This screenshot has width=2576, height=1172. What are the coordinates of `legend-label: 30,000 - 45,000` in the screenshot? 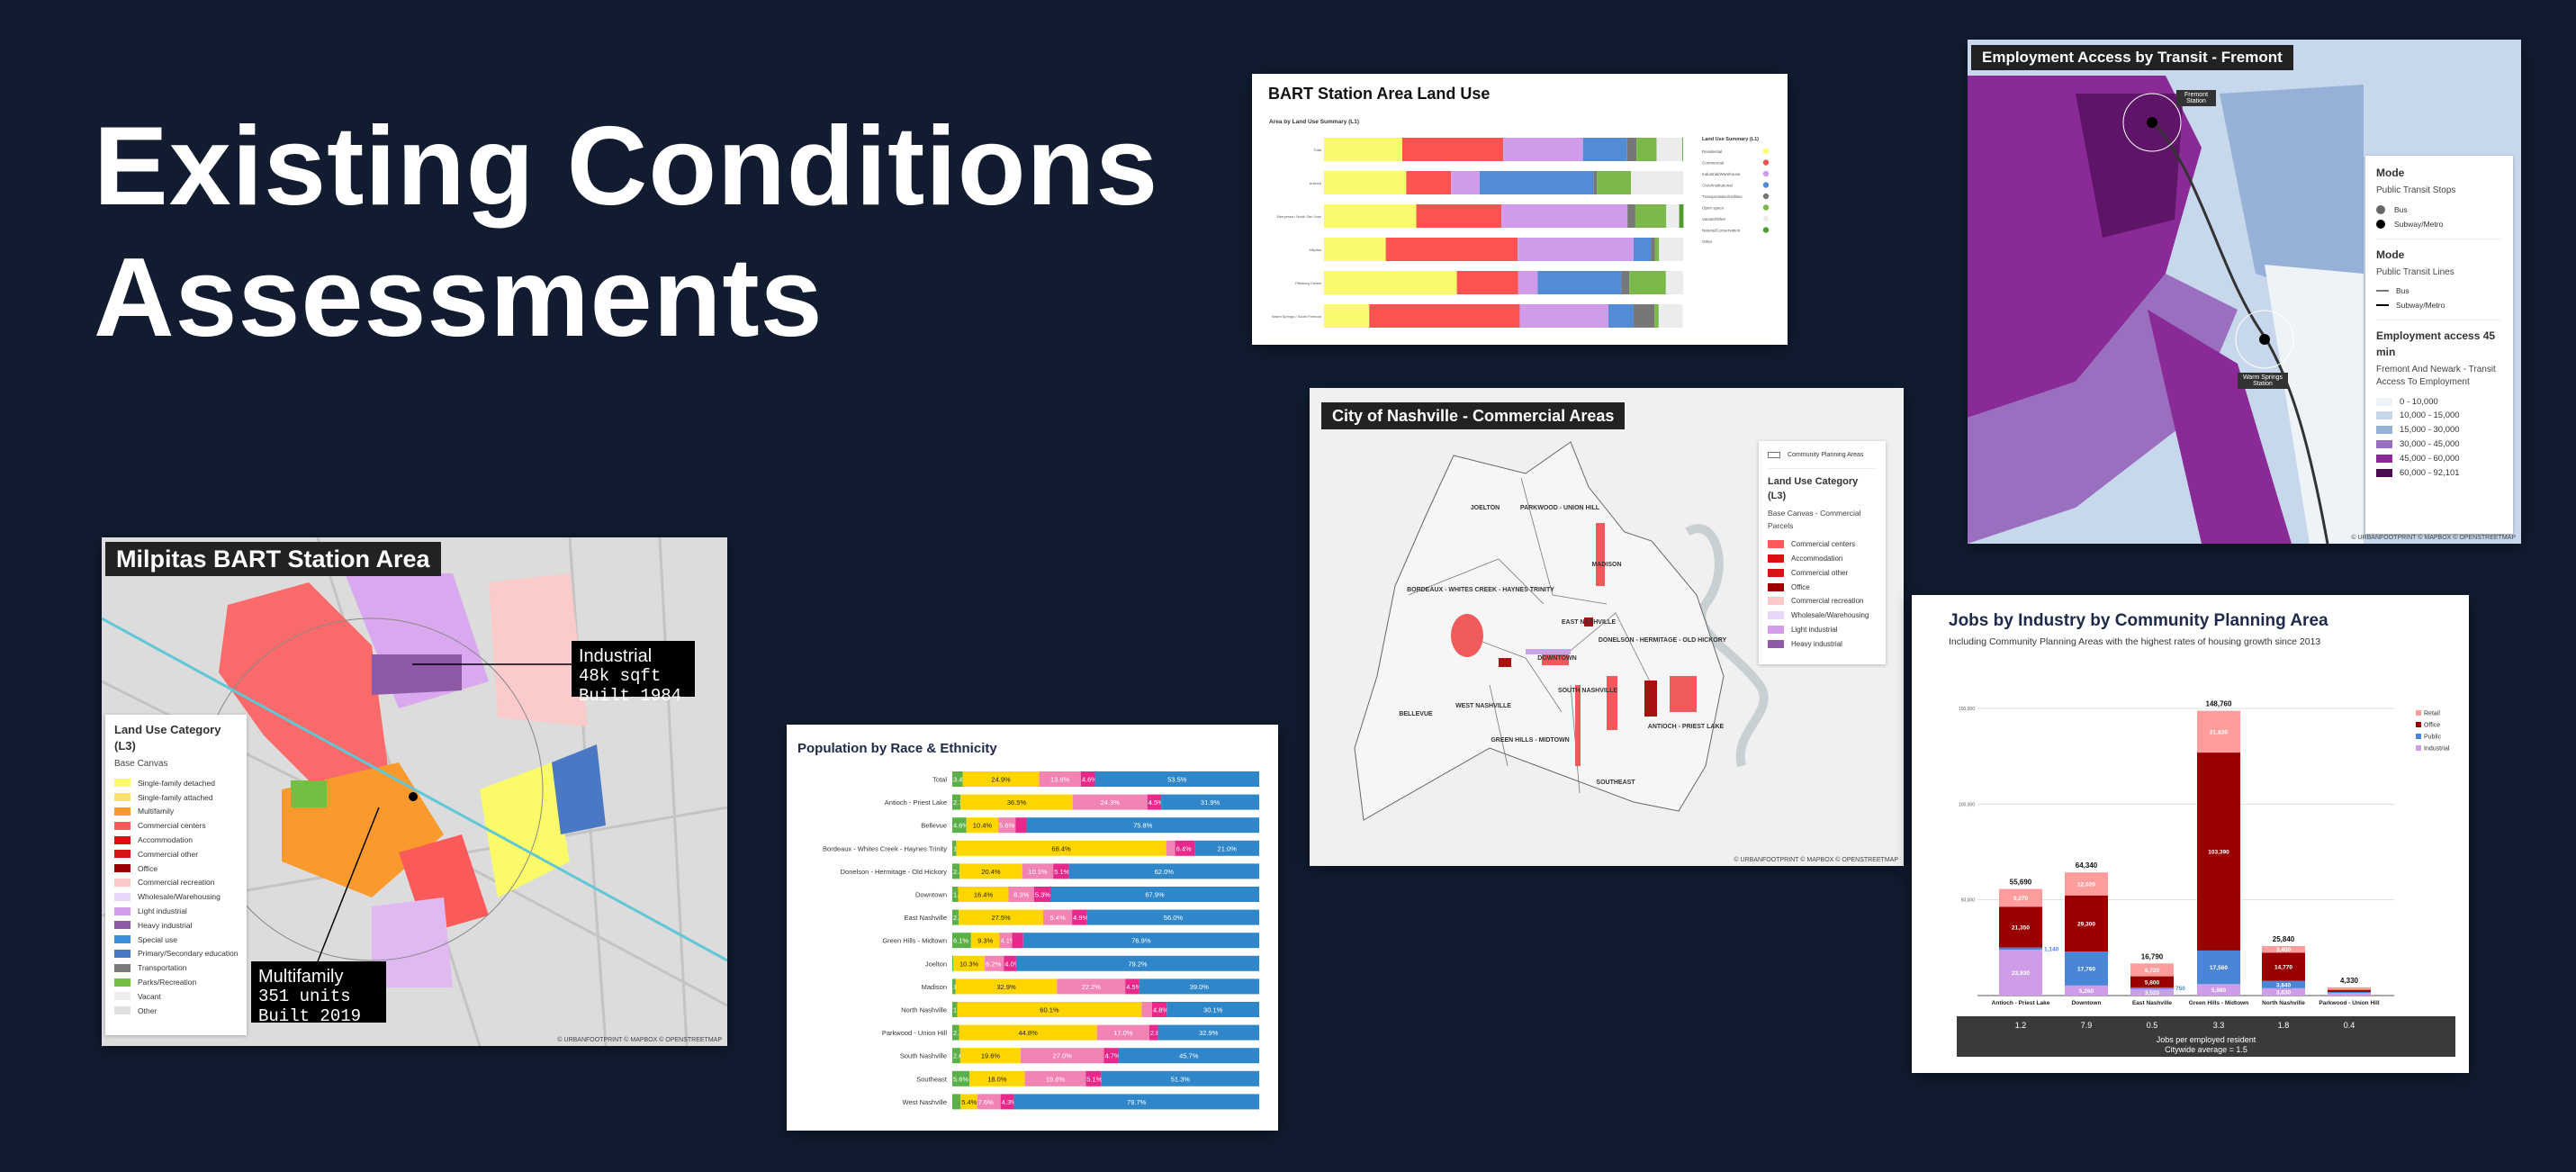 It's located at (2430, 443).